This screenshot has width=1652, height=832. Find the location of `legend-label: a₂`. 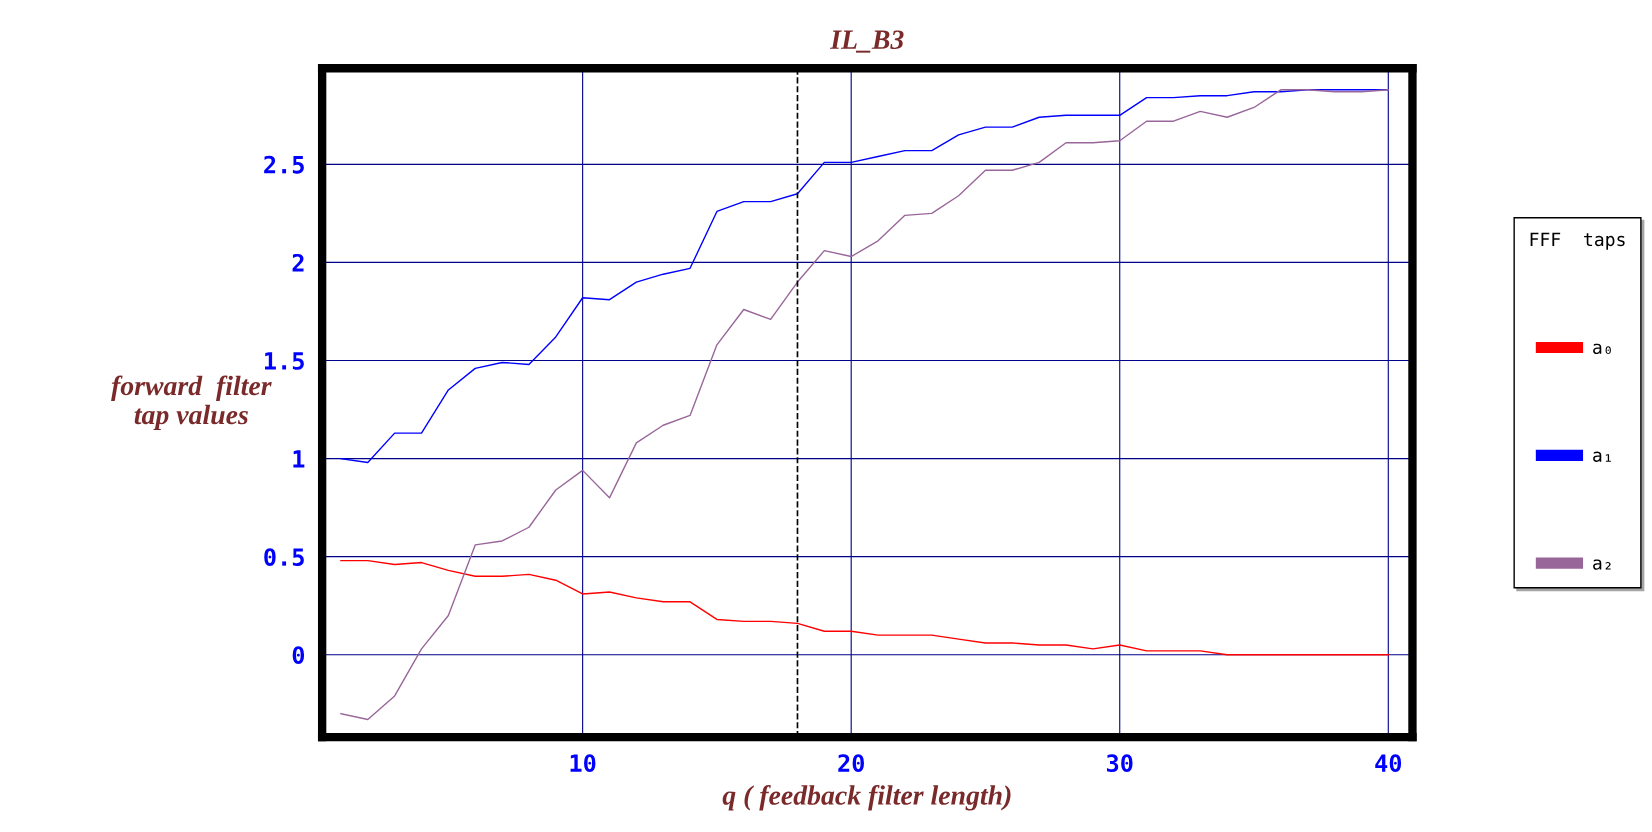

legend-label: a₂ is located at coordinates (1602, 564).